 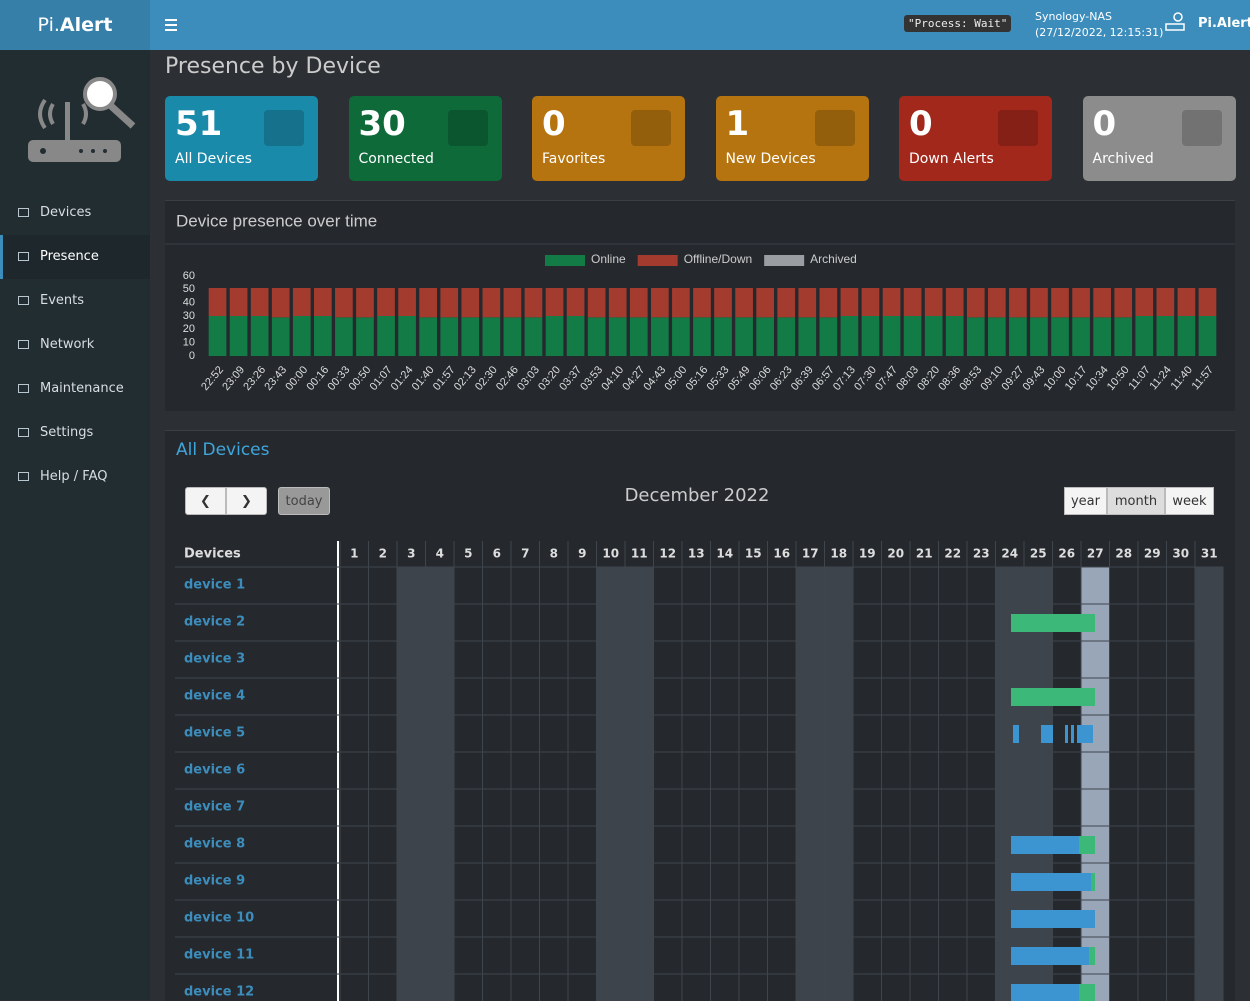 What do you see at coordinates (67, 432) in the screenshot?
I see `nav-label: Settings` at bounding box center [67, 432].